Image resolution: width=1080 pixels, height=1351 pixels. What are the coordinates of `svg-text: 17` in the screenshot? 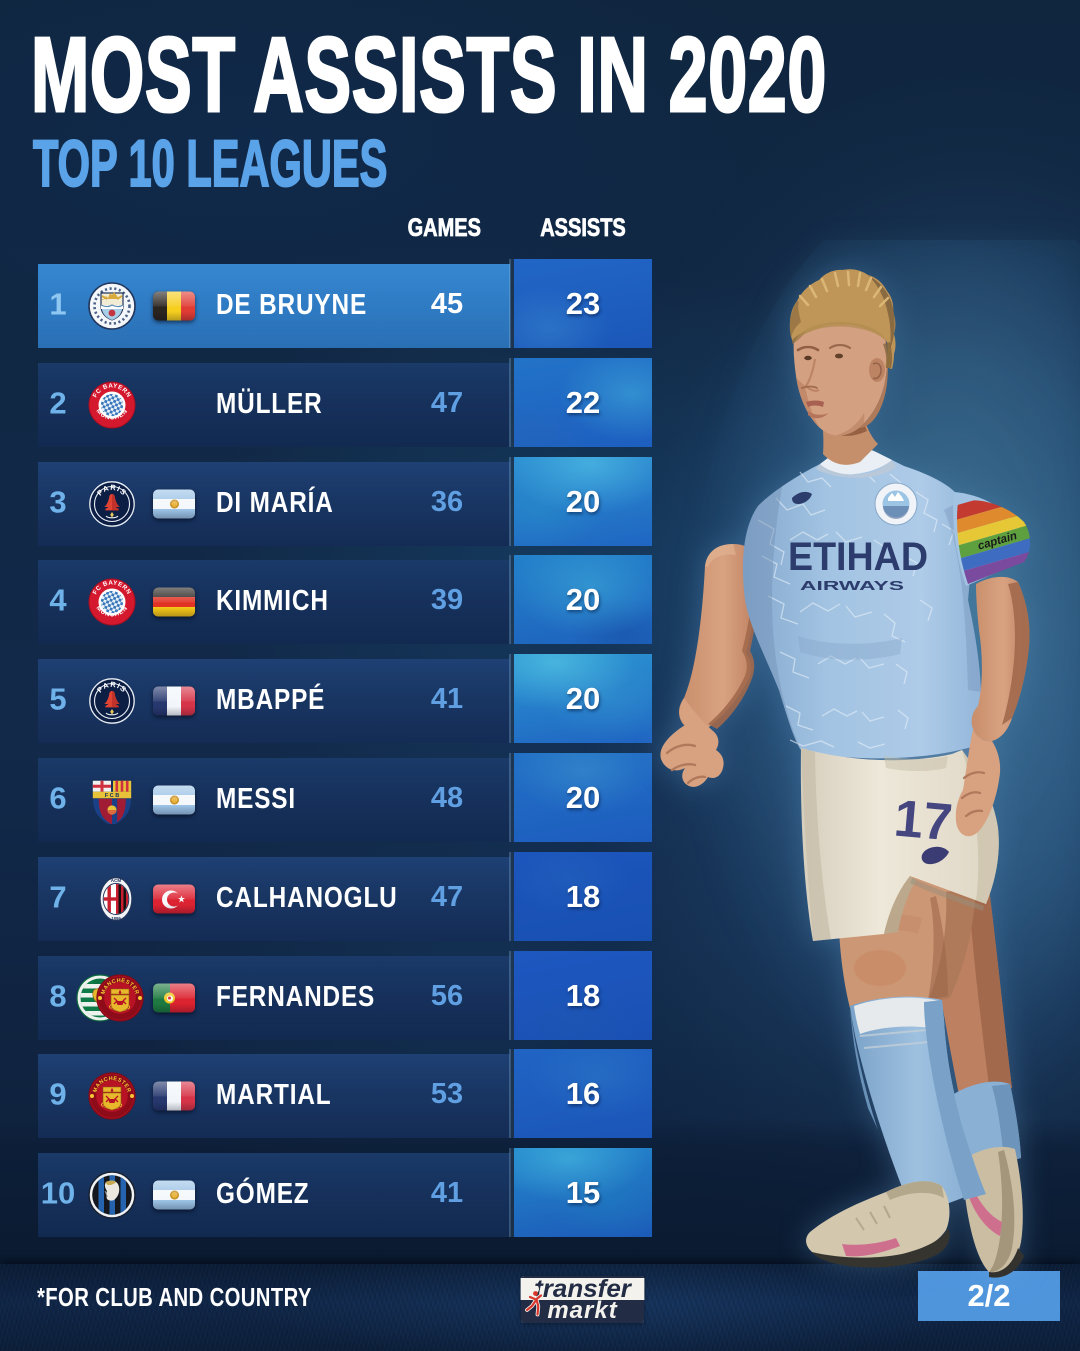 It's located at (923, 821).